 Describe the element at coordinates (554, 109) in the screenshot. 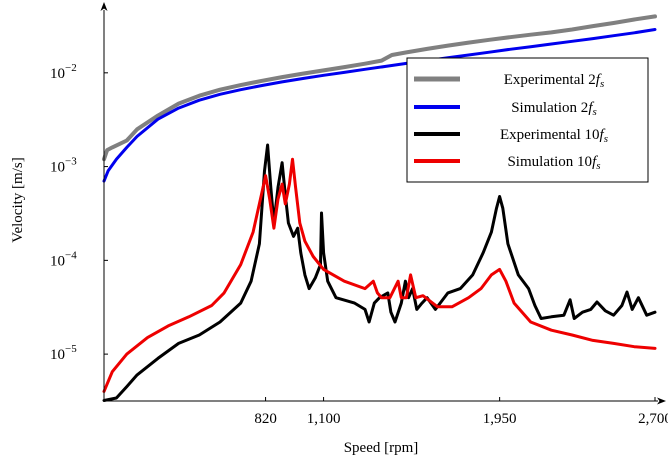

I see `legend-label-1: Simulation 2fs` at that location.